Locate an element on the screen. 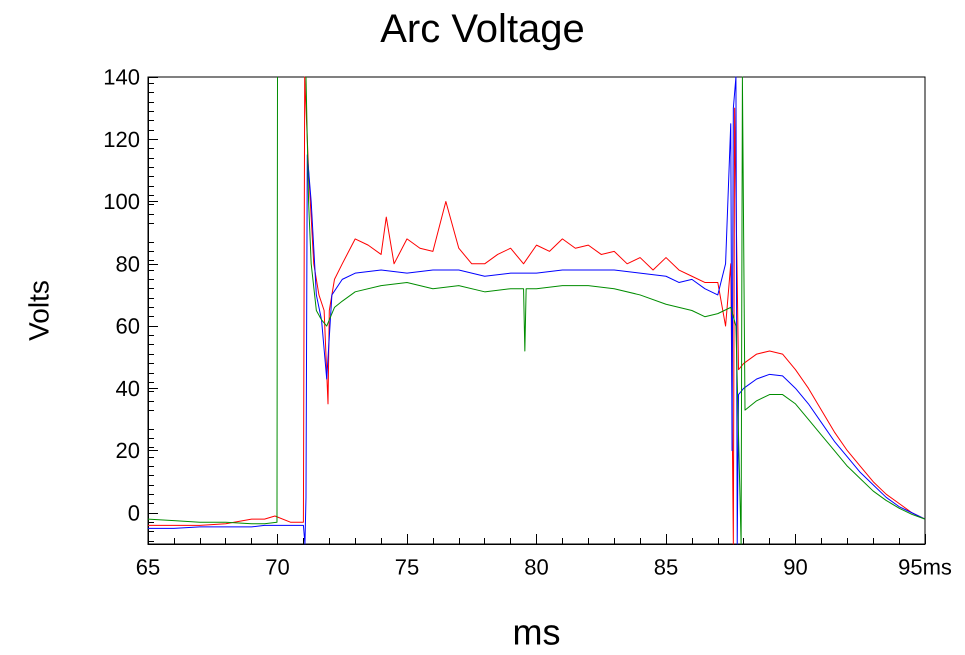 The width and height of the screenshot is (965, 655). y-axis-title: Volts is located at coordinates (39, 310).